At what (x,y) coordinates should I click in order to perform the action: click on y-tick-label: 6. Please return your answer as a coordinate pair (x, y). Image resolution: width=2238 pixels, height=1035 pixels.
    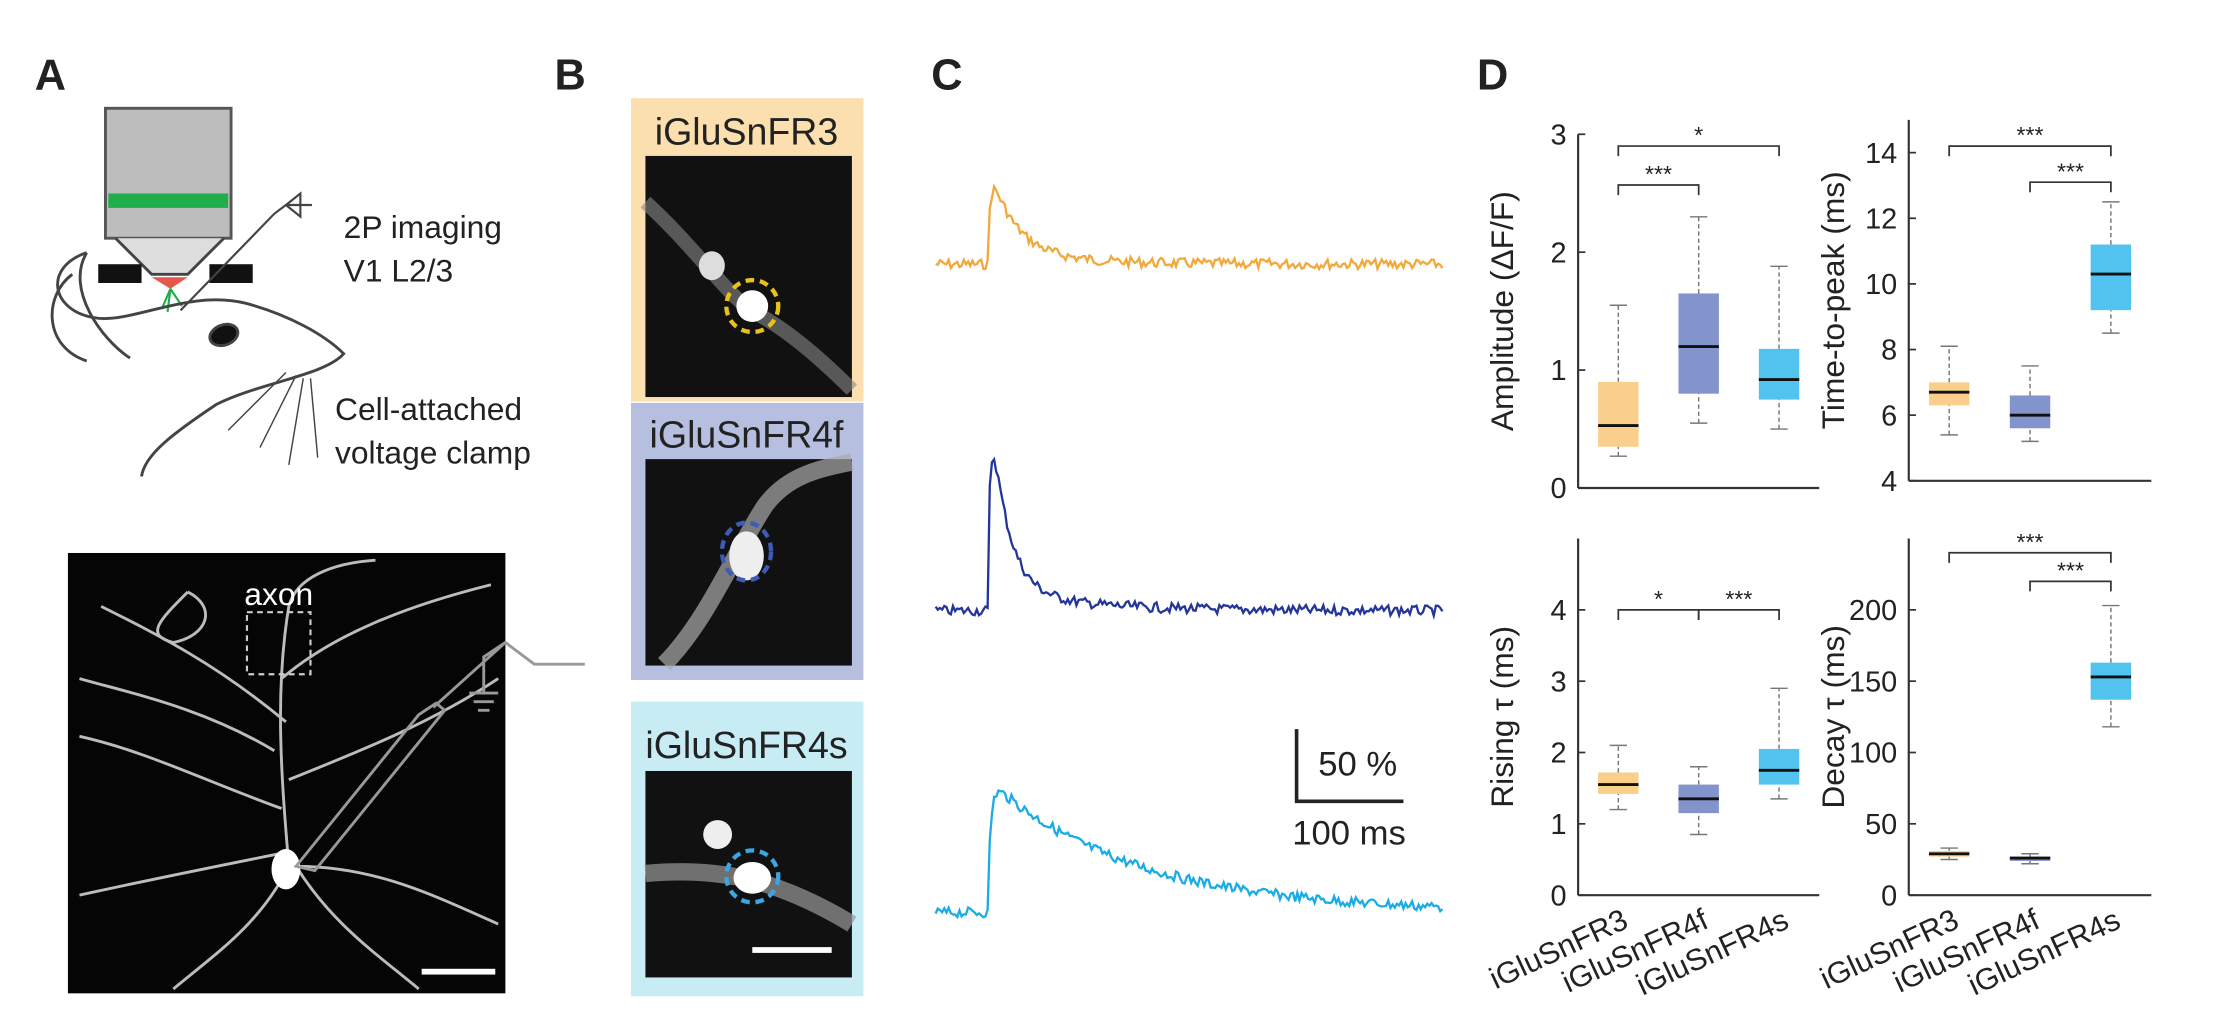
    Looking at the image, I should click on (1889, 416).